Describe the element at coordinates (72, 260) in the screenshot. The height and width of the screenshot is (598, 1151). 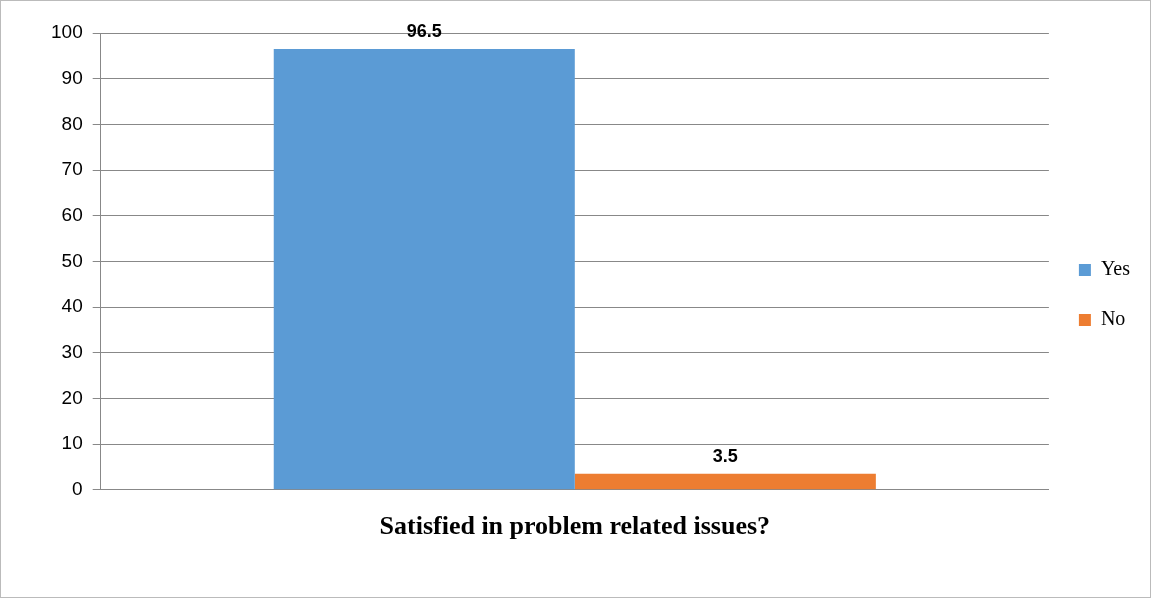
I see `y-tick-label: 50` at that location.